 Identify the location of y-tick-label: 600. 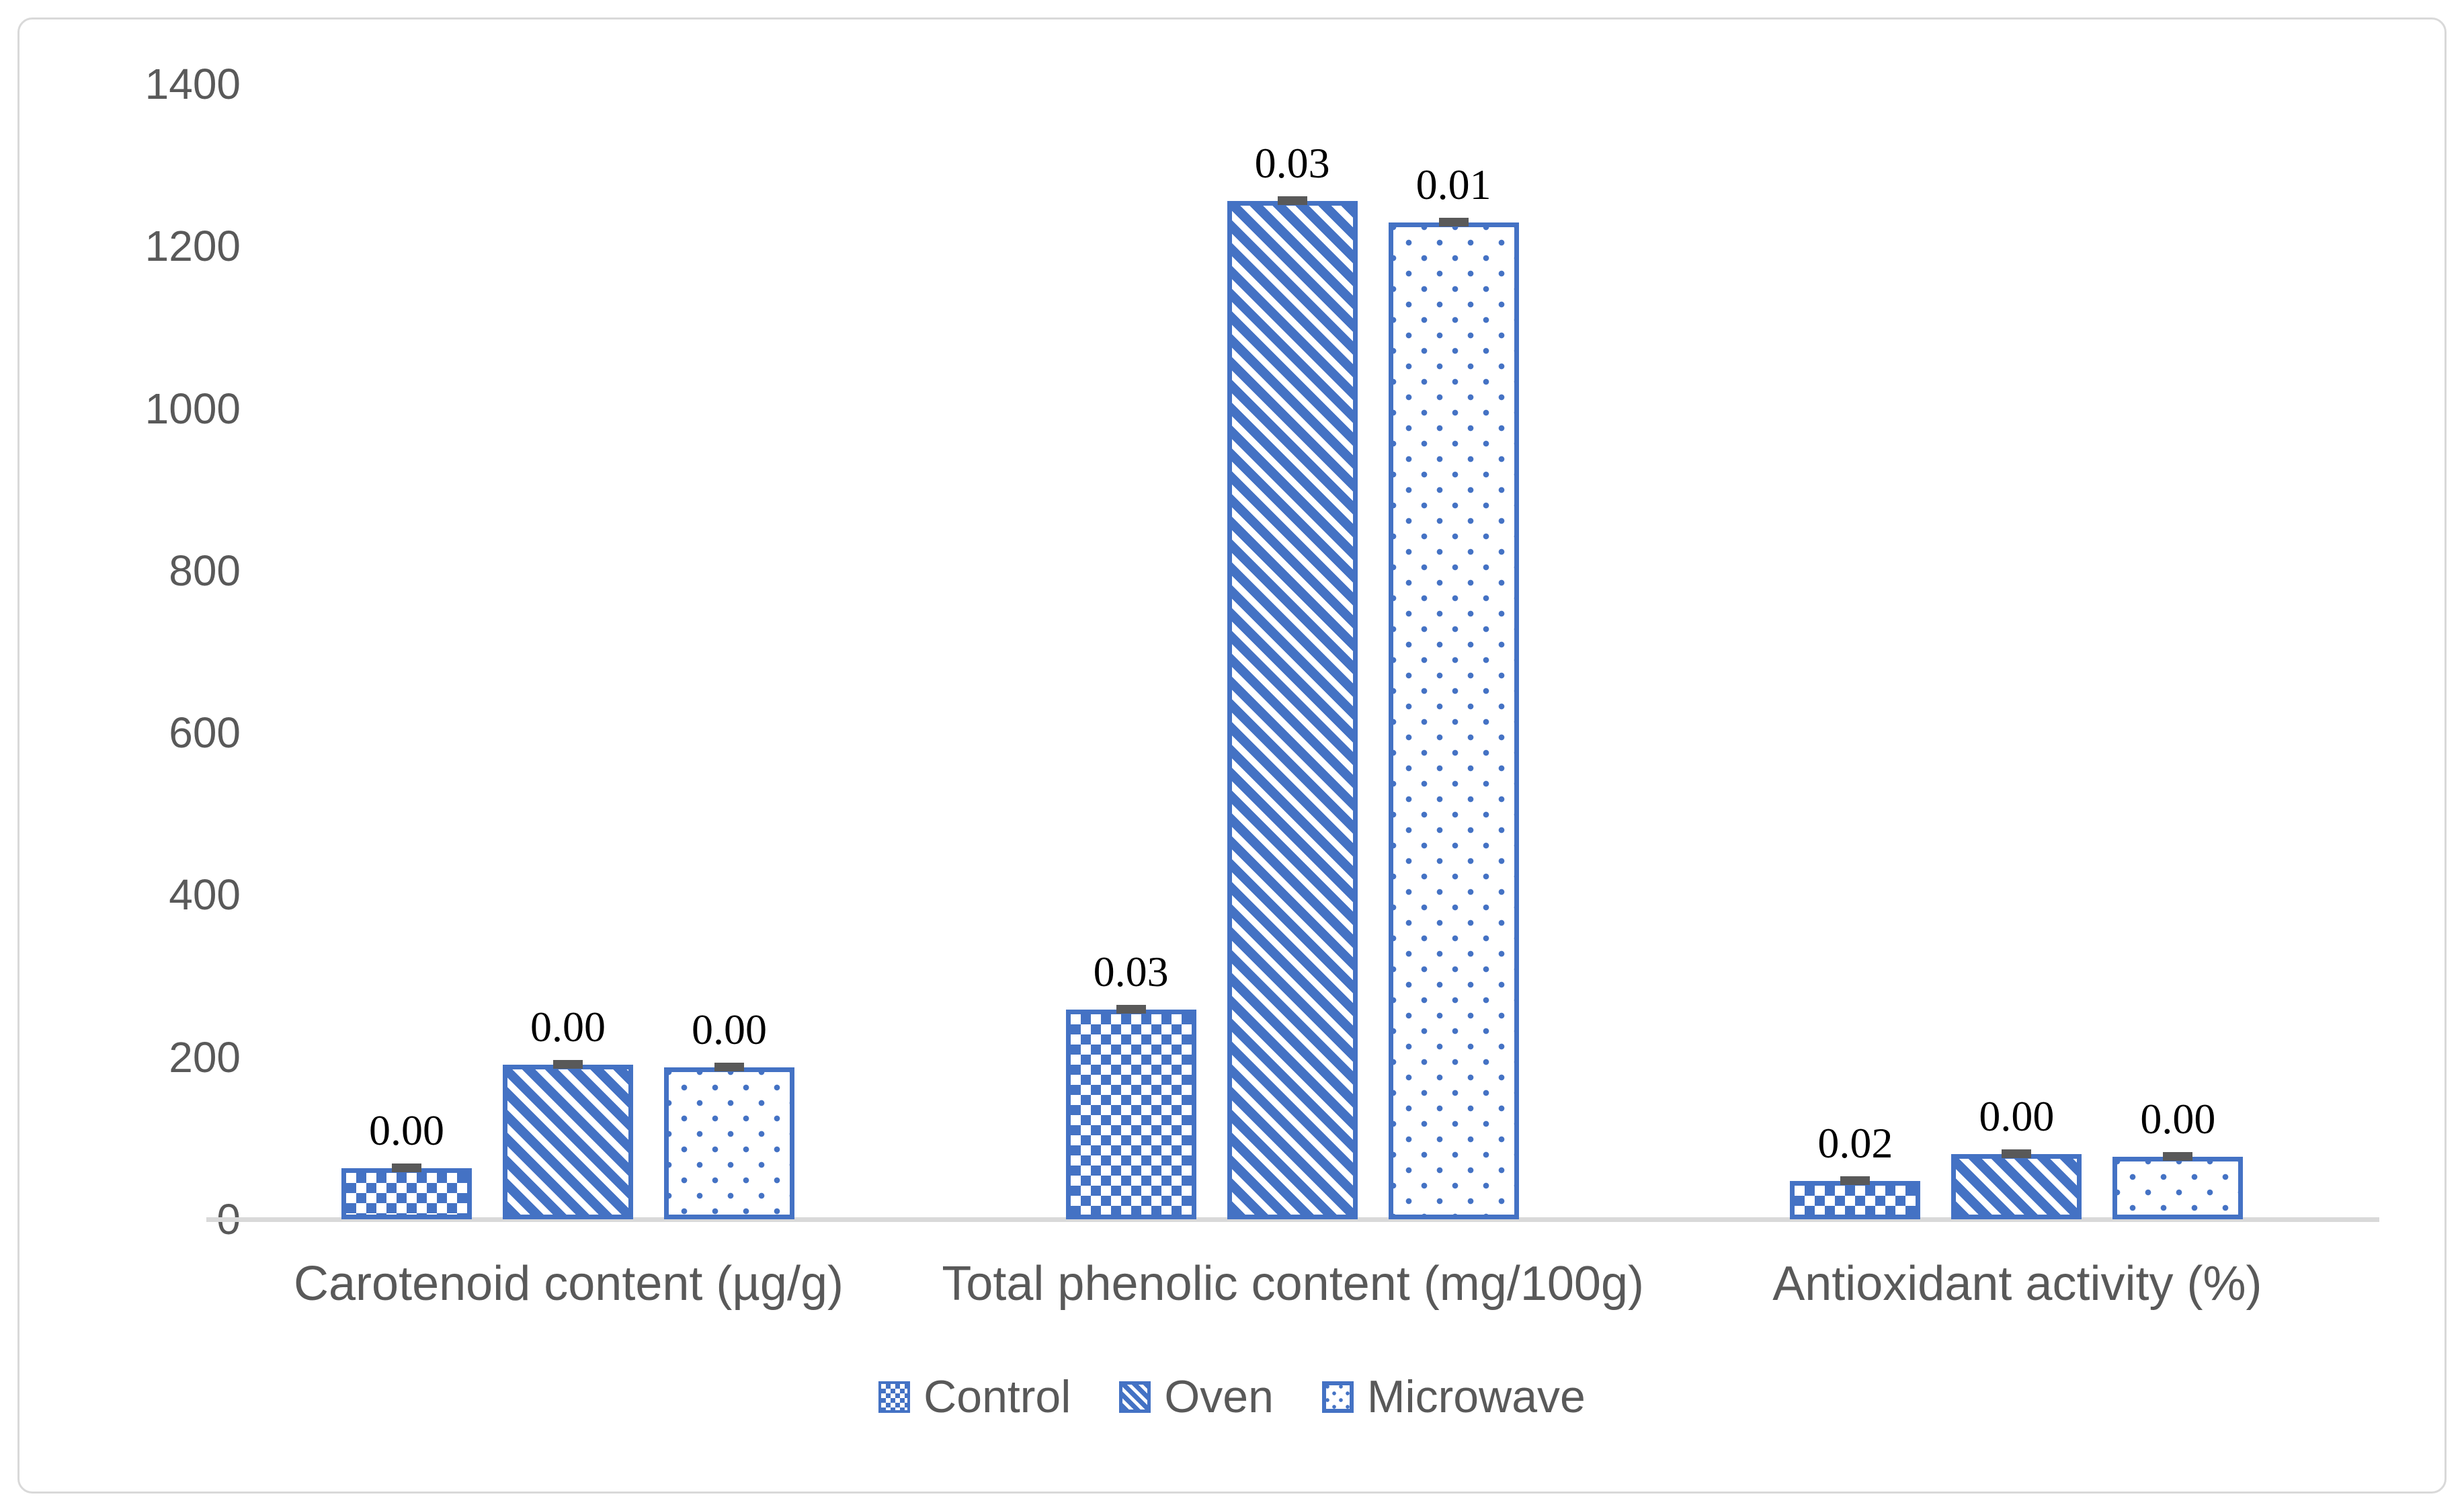
(205, 733).